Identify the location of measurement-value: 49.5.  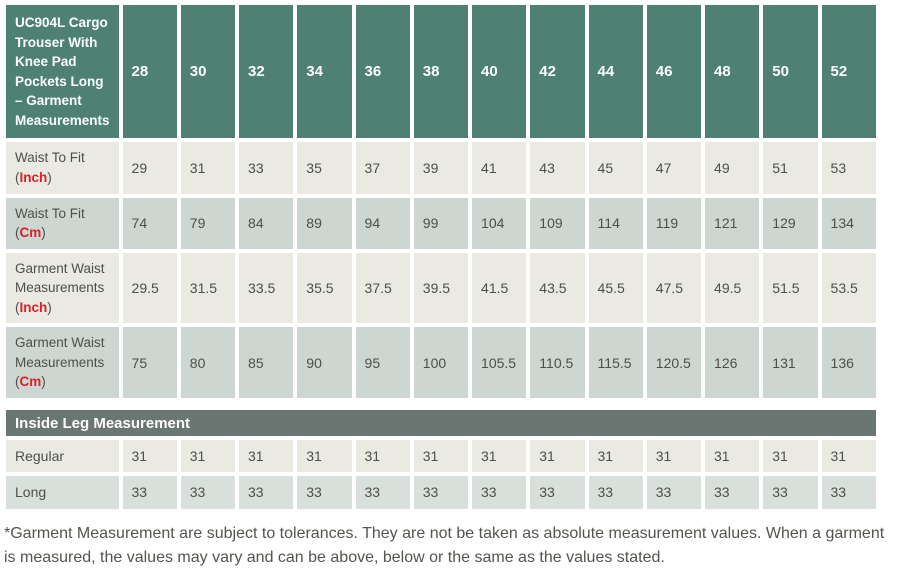
(732, 288).